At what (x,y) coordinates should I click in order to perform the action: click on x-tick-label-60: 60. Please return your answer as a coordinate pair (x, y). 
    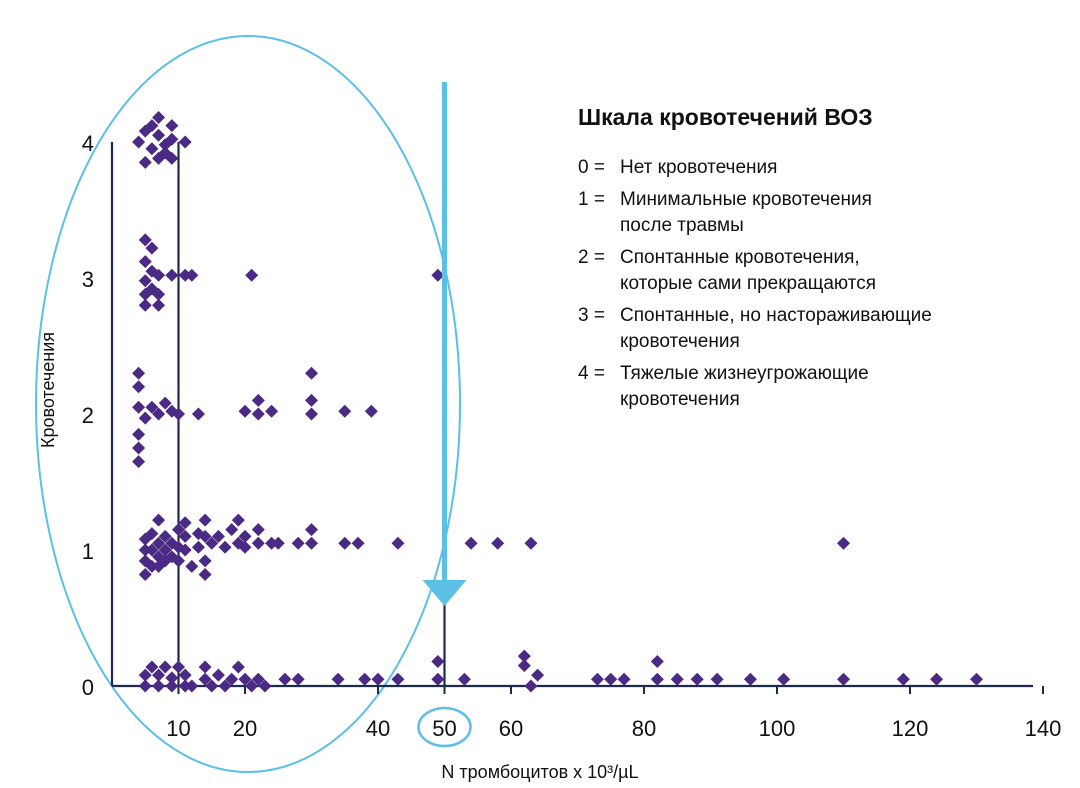
    Looking at the image, I should click on (511, 728).